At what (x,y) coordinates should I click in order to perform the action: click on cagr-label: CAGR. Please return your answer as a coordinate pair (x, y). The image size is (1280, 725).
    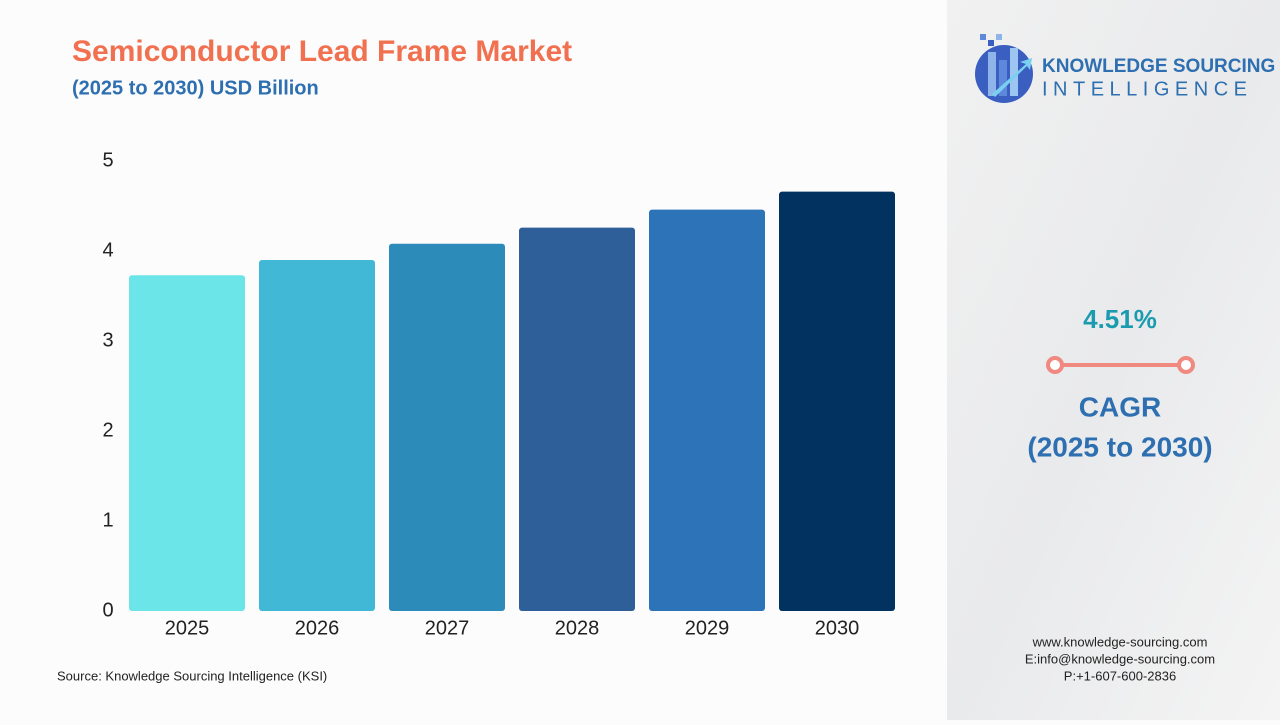
    Looking at the image, I should click on (1120, 406).